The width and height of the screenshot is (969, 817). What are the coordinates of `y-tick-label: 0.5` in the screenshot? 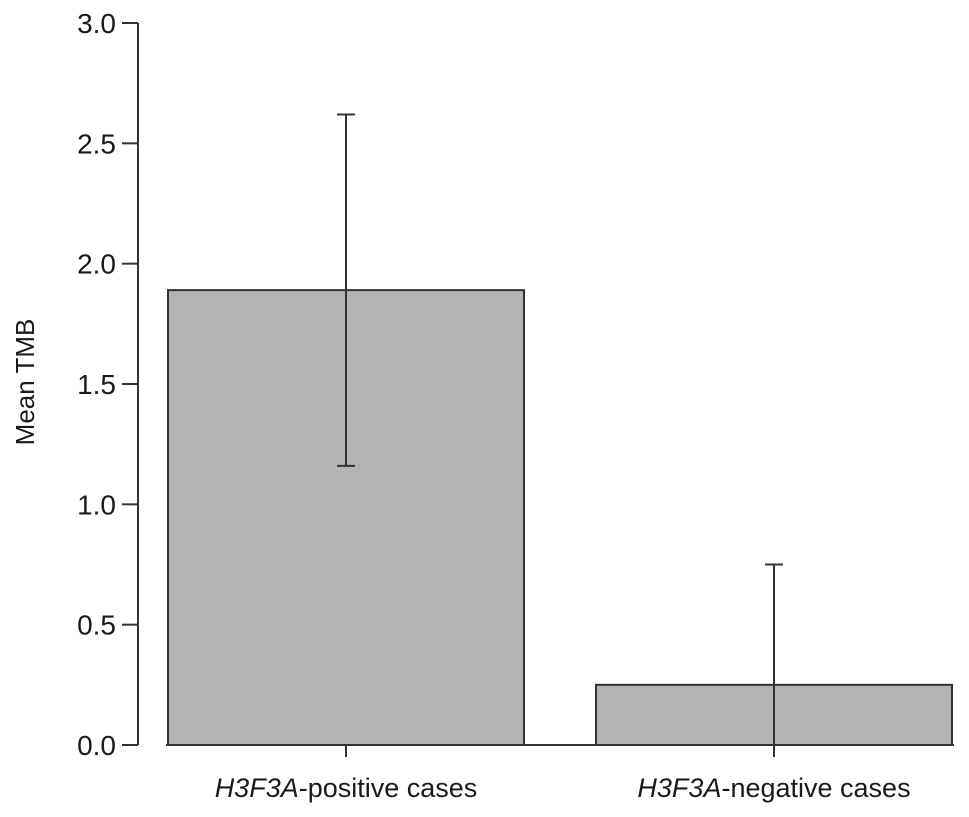 It's located at (96, 625).